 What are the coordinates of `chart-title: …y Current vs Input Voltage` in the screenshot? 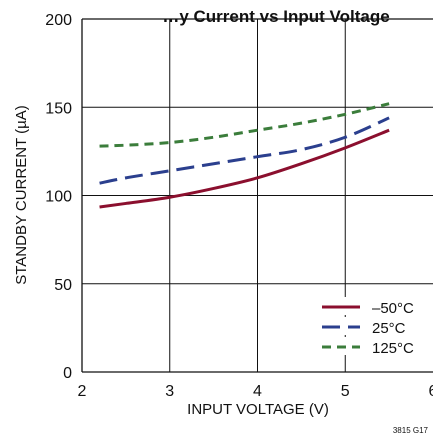 It's located at (275, 16).